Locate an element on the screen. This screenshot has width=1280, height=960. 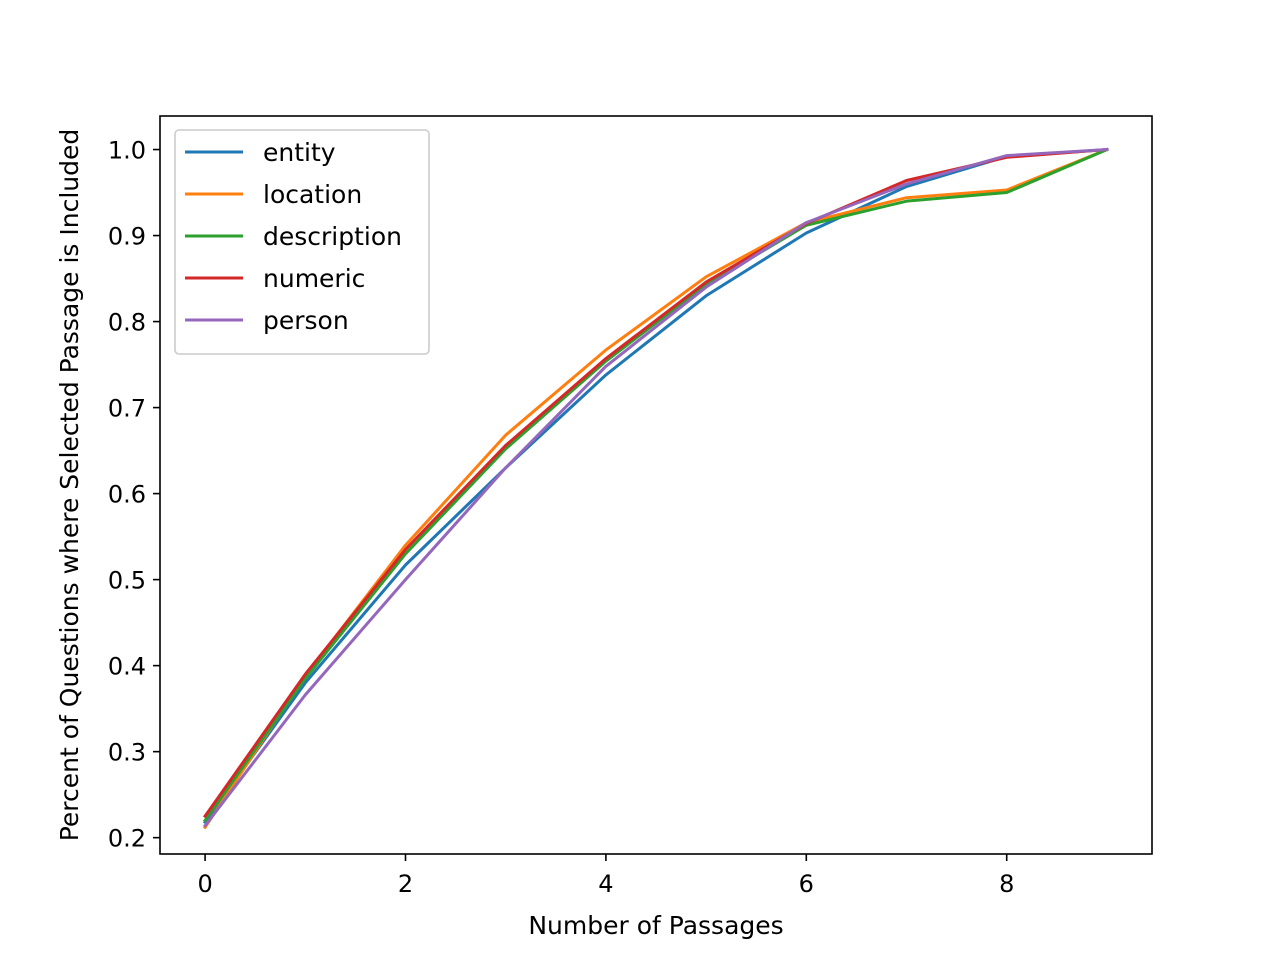
y-axis: 0.2 0.3 0.4 0.5 0.6 0.7 0.8 0.9 1.0 is located at coordinates (134, 495).